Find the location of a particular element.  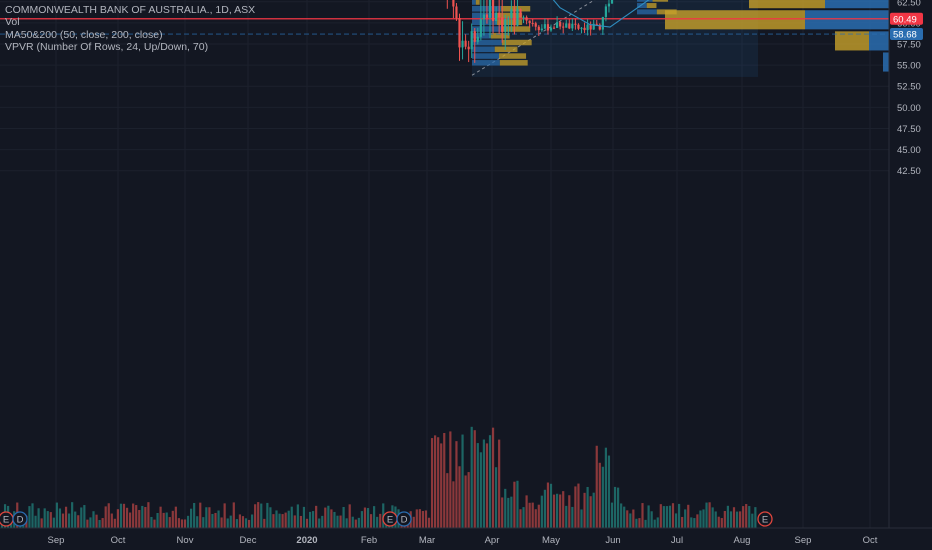

candles-layer is located at coordinates (530, 31).